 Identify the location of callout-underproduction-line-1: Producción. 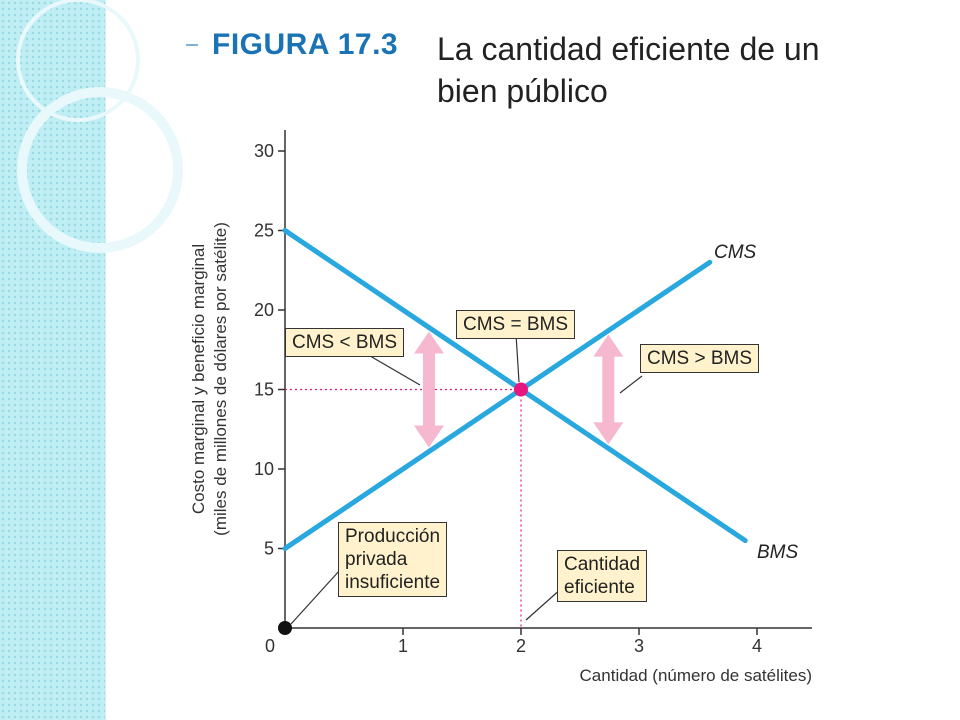
(393, 536).